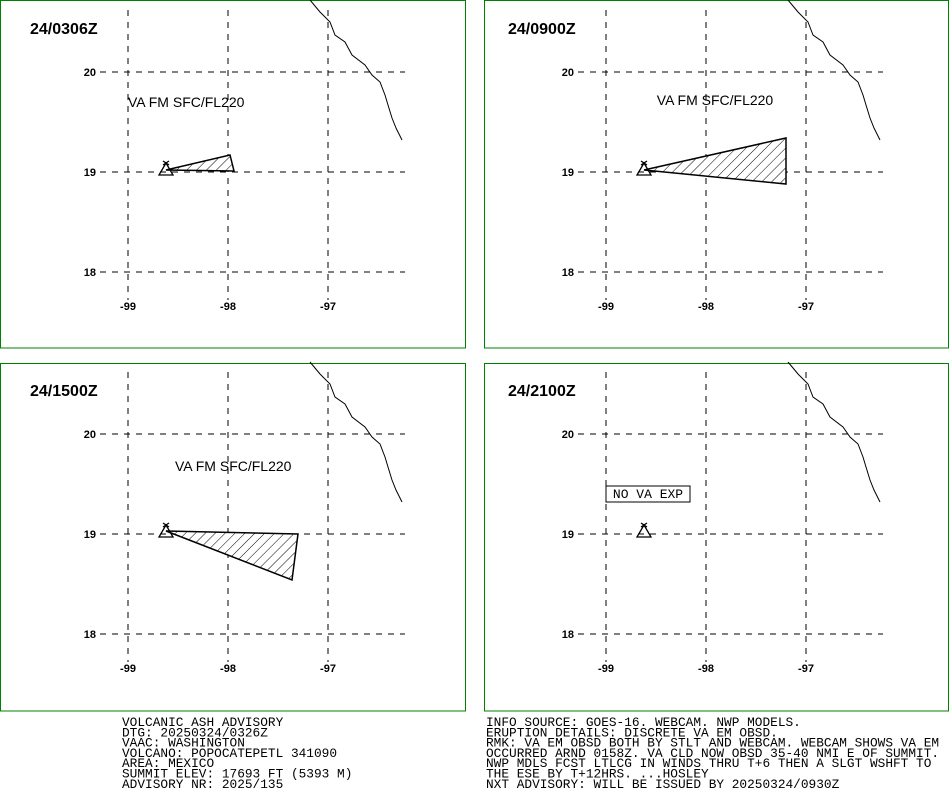  What do you see at coordinates (237, 774) in the screenshot?
I see `advisory-text-line: SUMMIT ELEV: 17693 FT (5393 M)` at bounding box center [237, 774].